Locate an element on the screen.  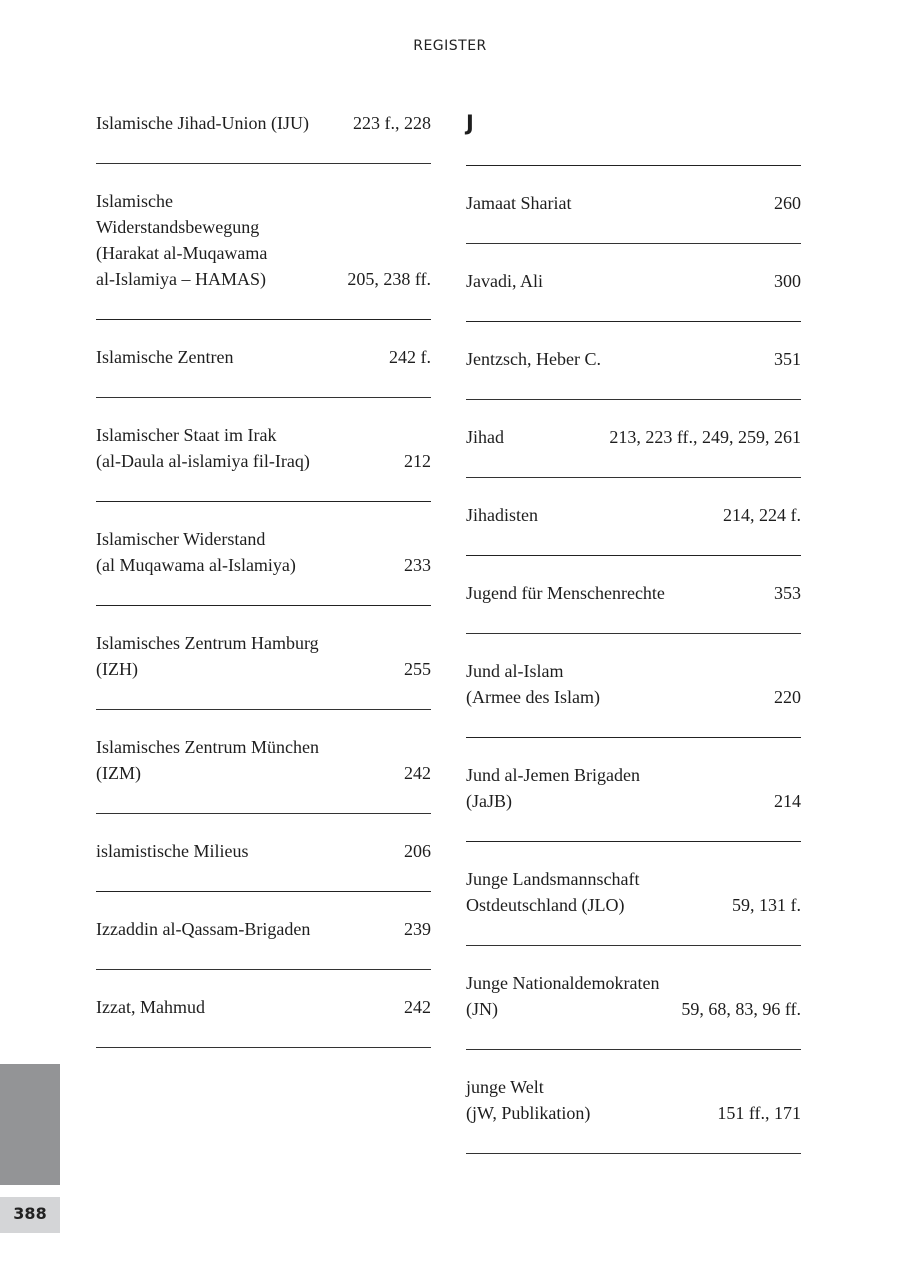
entry-term: Islamische Zentren is located at coordinates (165, 357).